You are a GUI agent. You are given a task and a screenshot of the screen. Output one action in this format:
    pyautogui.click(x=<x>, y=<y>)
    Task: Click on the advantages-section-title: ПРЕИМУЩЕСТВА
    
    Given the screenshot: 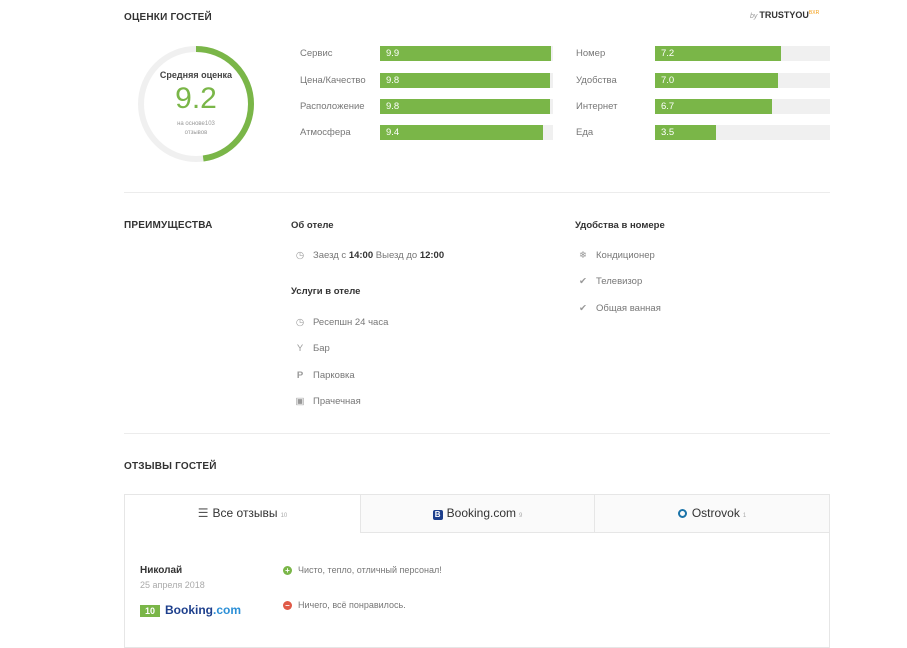 What is the action you would take?
    pyautogui.click(x=168, y=225)
    